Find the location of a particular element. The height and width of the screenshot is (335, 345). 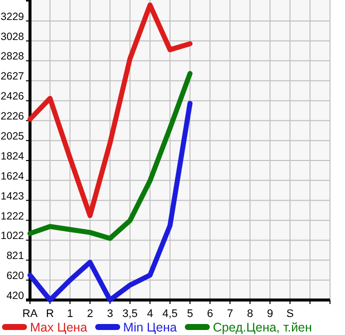

y-tick-label: 420 is located at coordinates (15, 296).